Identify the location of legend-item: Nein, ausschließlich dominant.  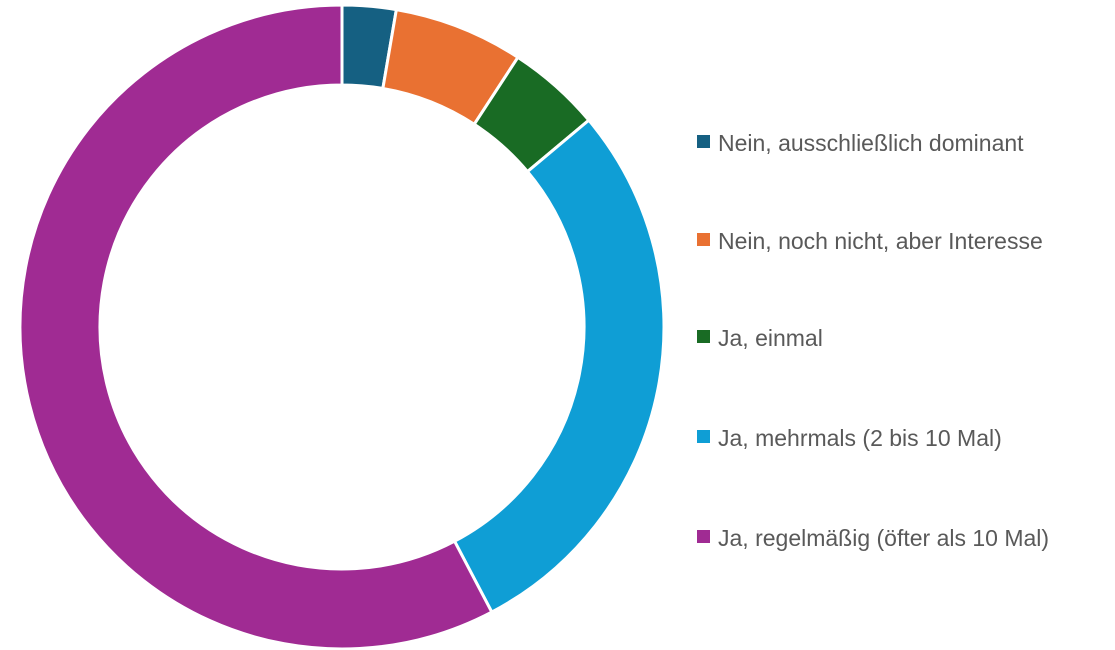
(896, 143).